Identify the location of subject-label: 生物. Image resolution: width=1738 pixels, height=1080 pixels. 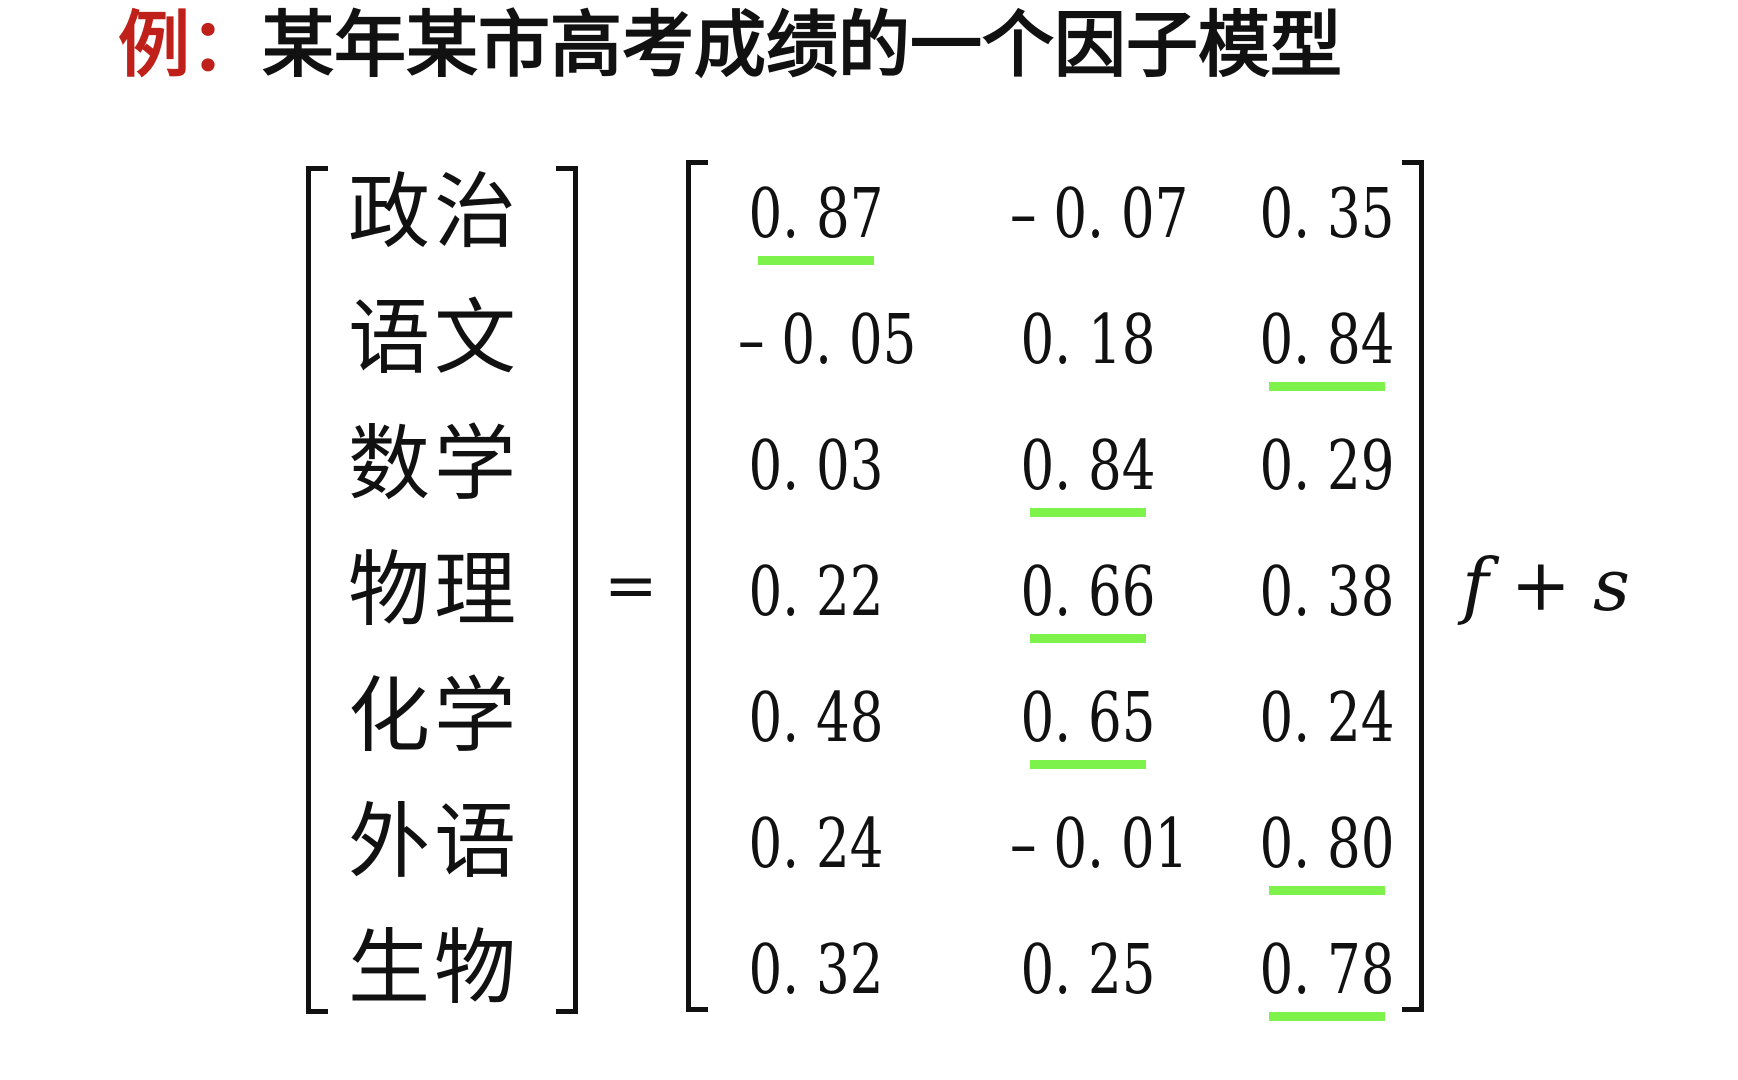
(448, 969).